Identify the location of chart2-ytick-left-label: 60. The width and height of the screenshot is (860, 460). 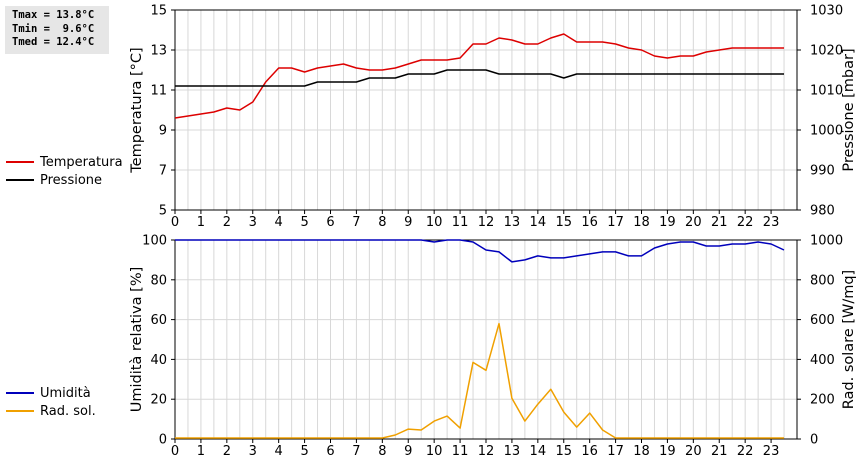
(158, 320).